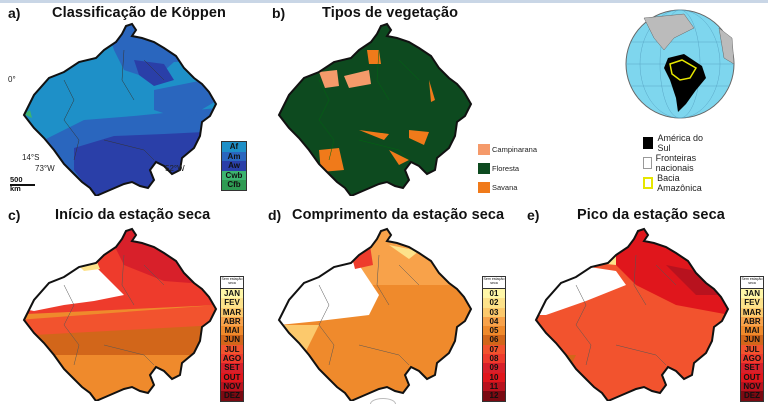 This screenshot has width=768, height=404. Describe the element at coordinates (494, 294) in the screenshot. I see `legend-cell: 01` at that location.